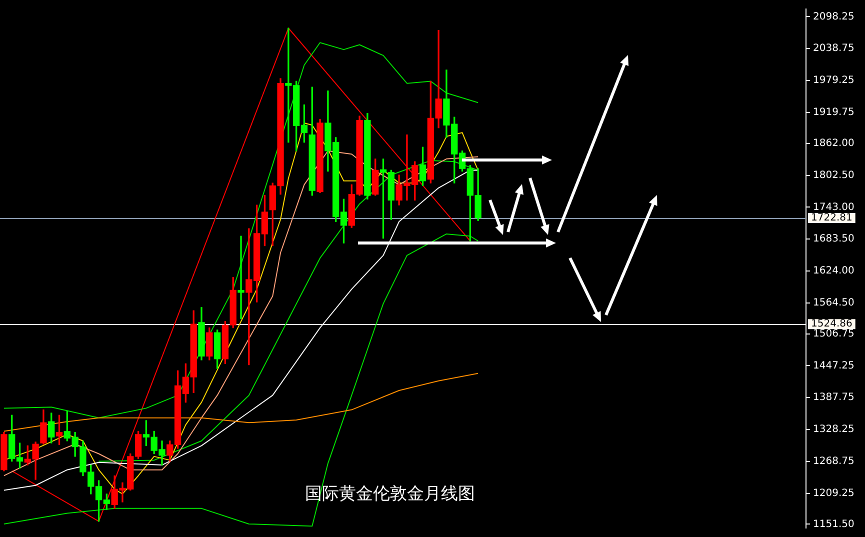 The height and width of the screenshot is (537, 865). What do you see at coordinates (833, 524) in the screenshot?
I see `y-tick-label: 1151.50` at bounding box center [833, 524].